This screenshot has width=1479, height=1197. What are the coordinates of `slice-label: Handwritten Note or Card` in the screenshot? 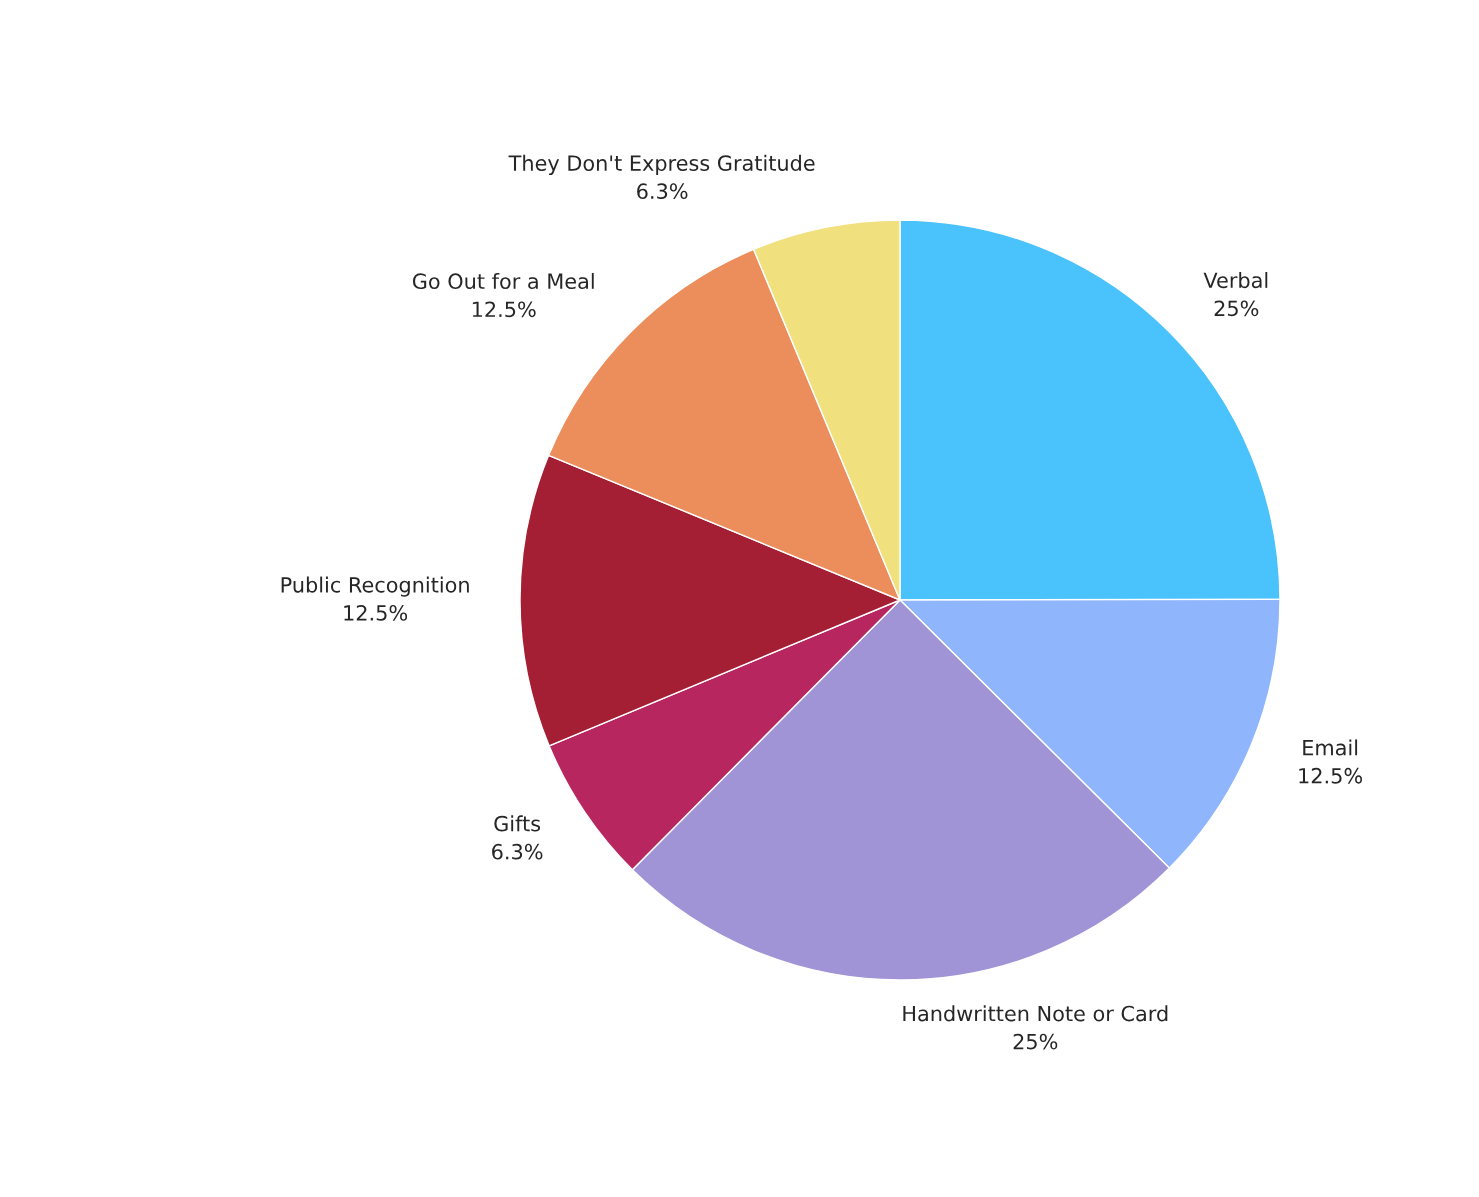 It's located at (1035, 1013).